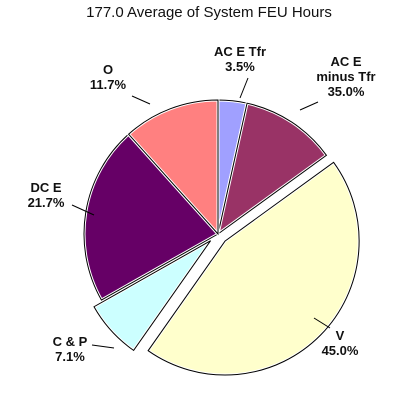 The width and height of the screenshot is (414, 409). What do you see at coordinates (340, 350) in the screenshot?
I see `slice-label-line: 45.0%` at bounding box center [340, 350].